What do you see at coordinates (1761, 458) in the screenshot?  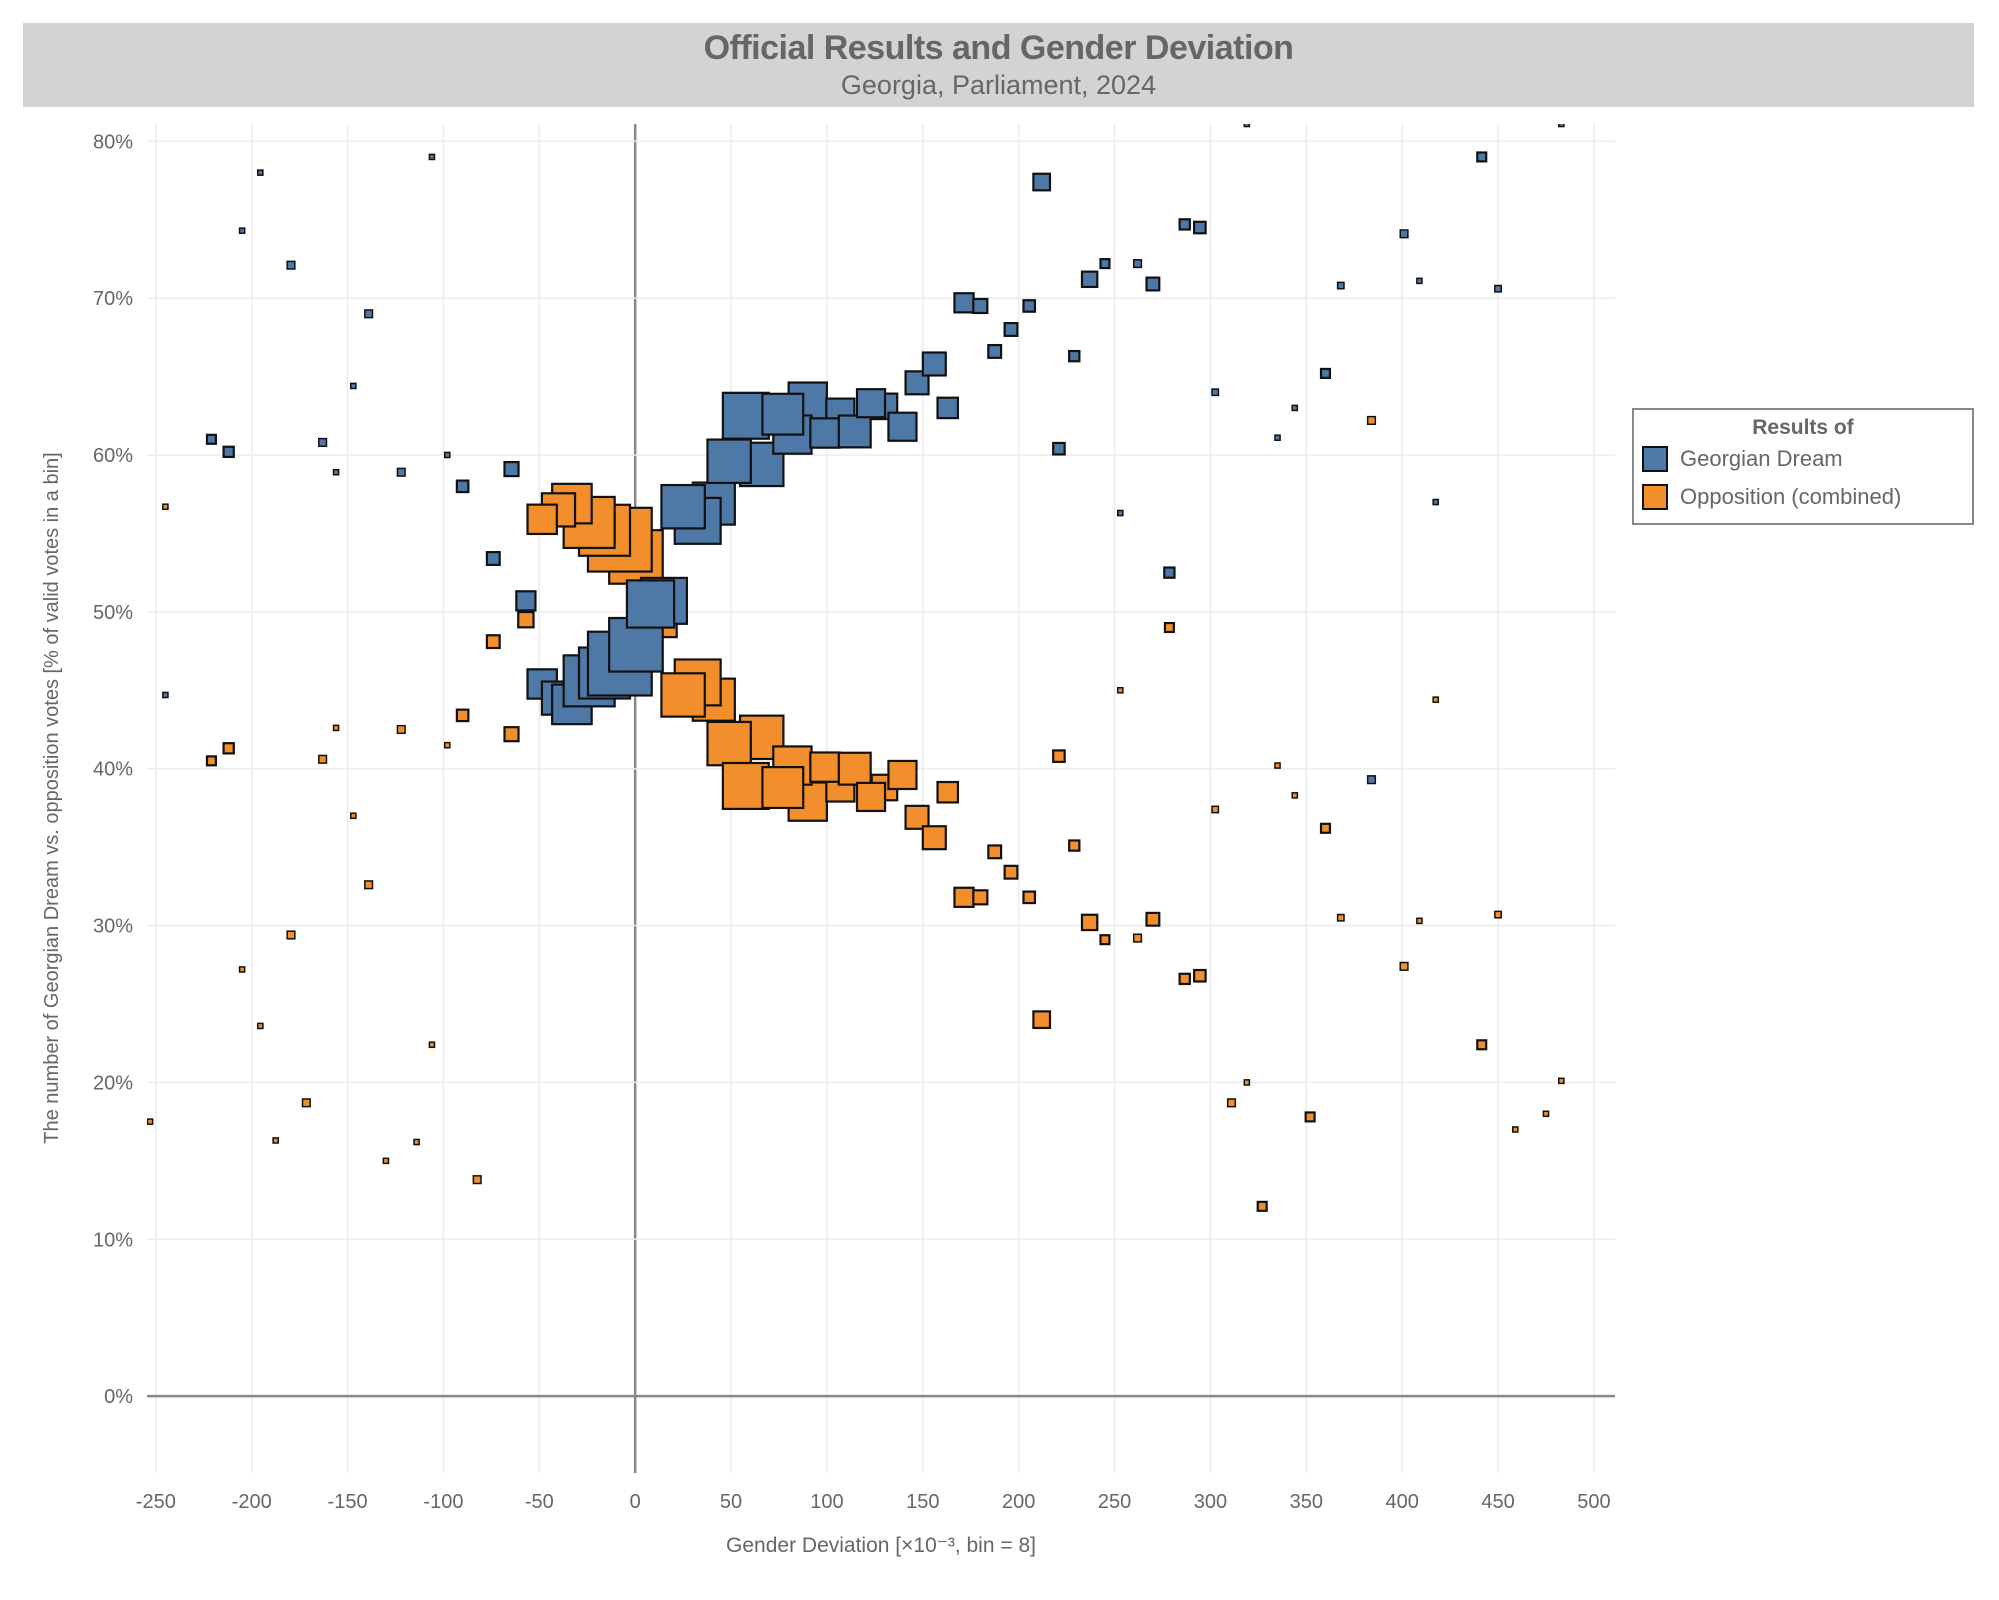 I see `legend-label: Georgian Dream` at bounding box center [1761, 458].